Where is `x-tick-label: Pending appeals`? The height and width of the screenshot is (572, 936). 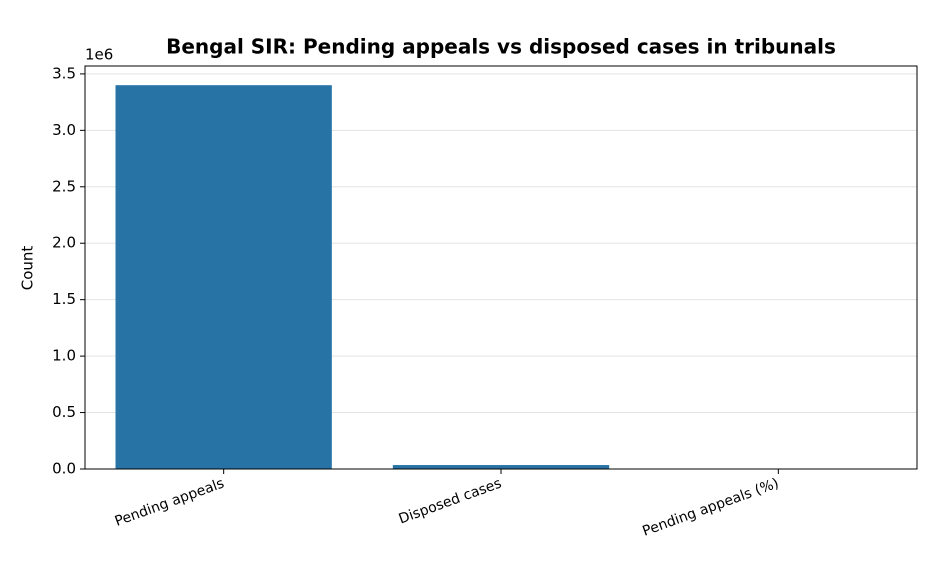
x-tick-label: Pending appeals is located at coordinates (170, 502).